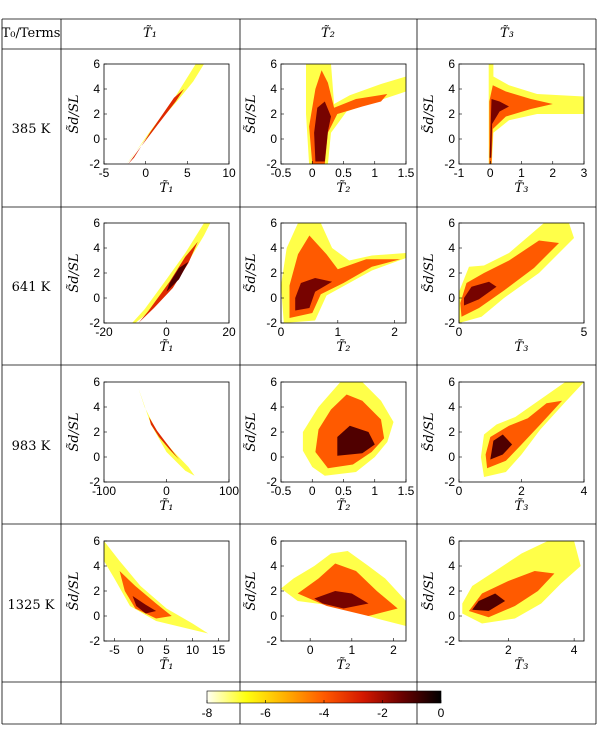  Describe the element at coordinates (406, 491) in the screenshot. I see `x-tick-label: 1.5` at that location.